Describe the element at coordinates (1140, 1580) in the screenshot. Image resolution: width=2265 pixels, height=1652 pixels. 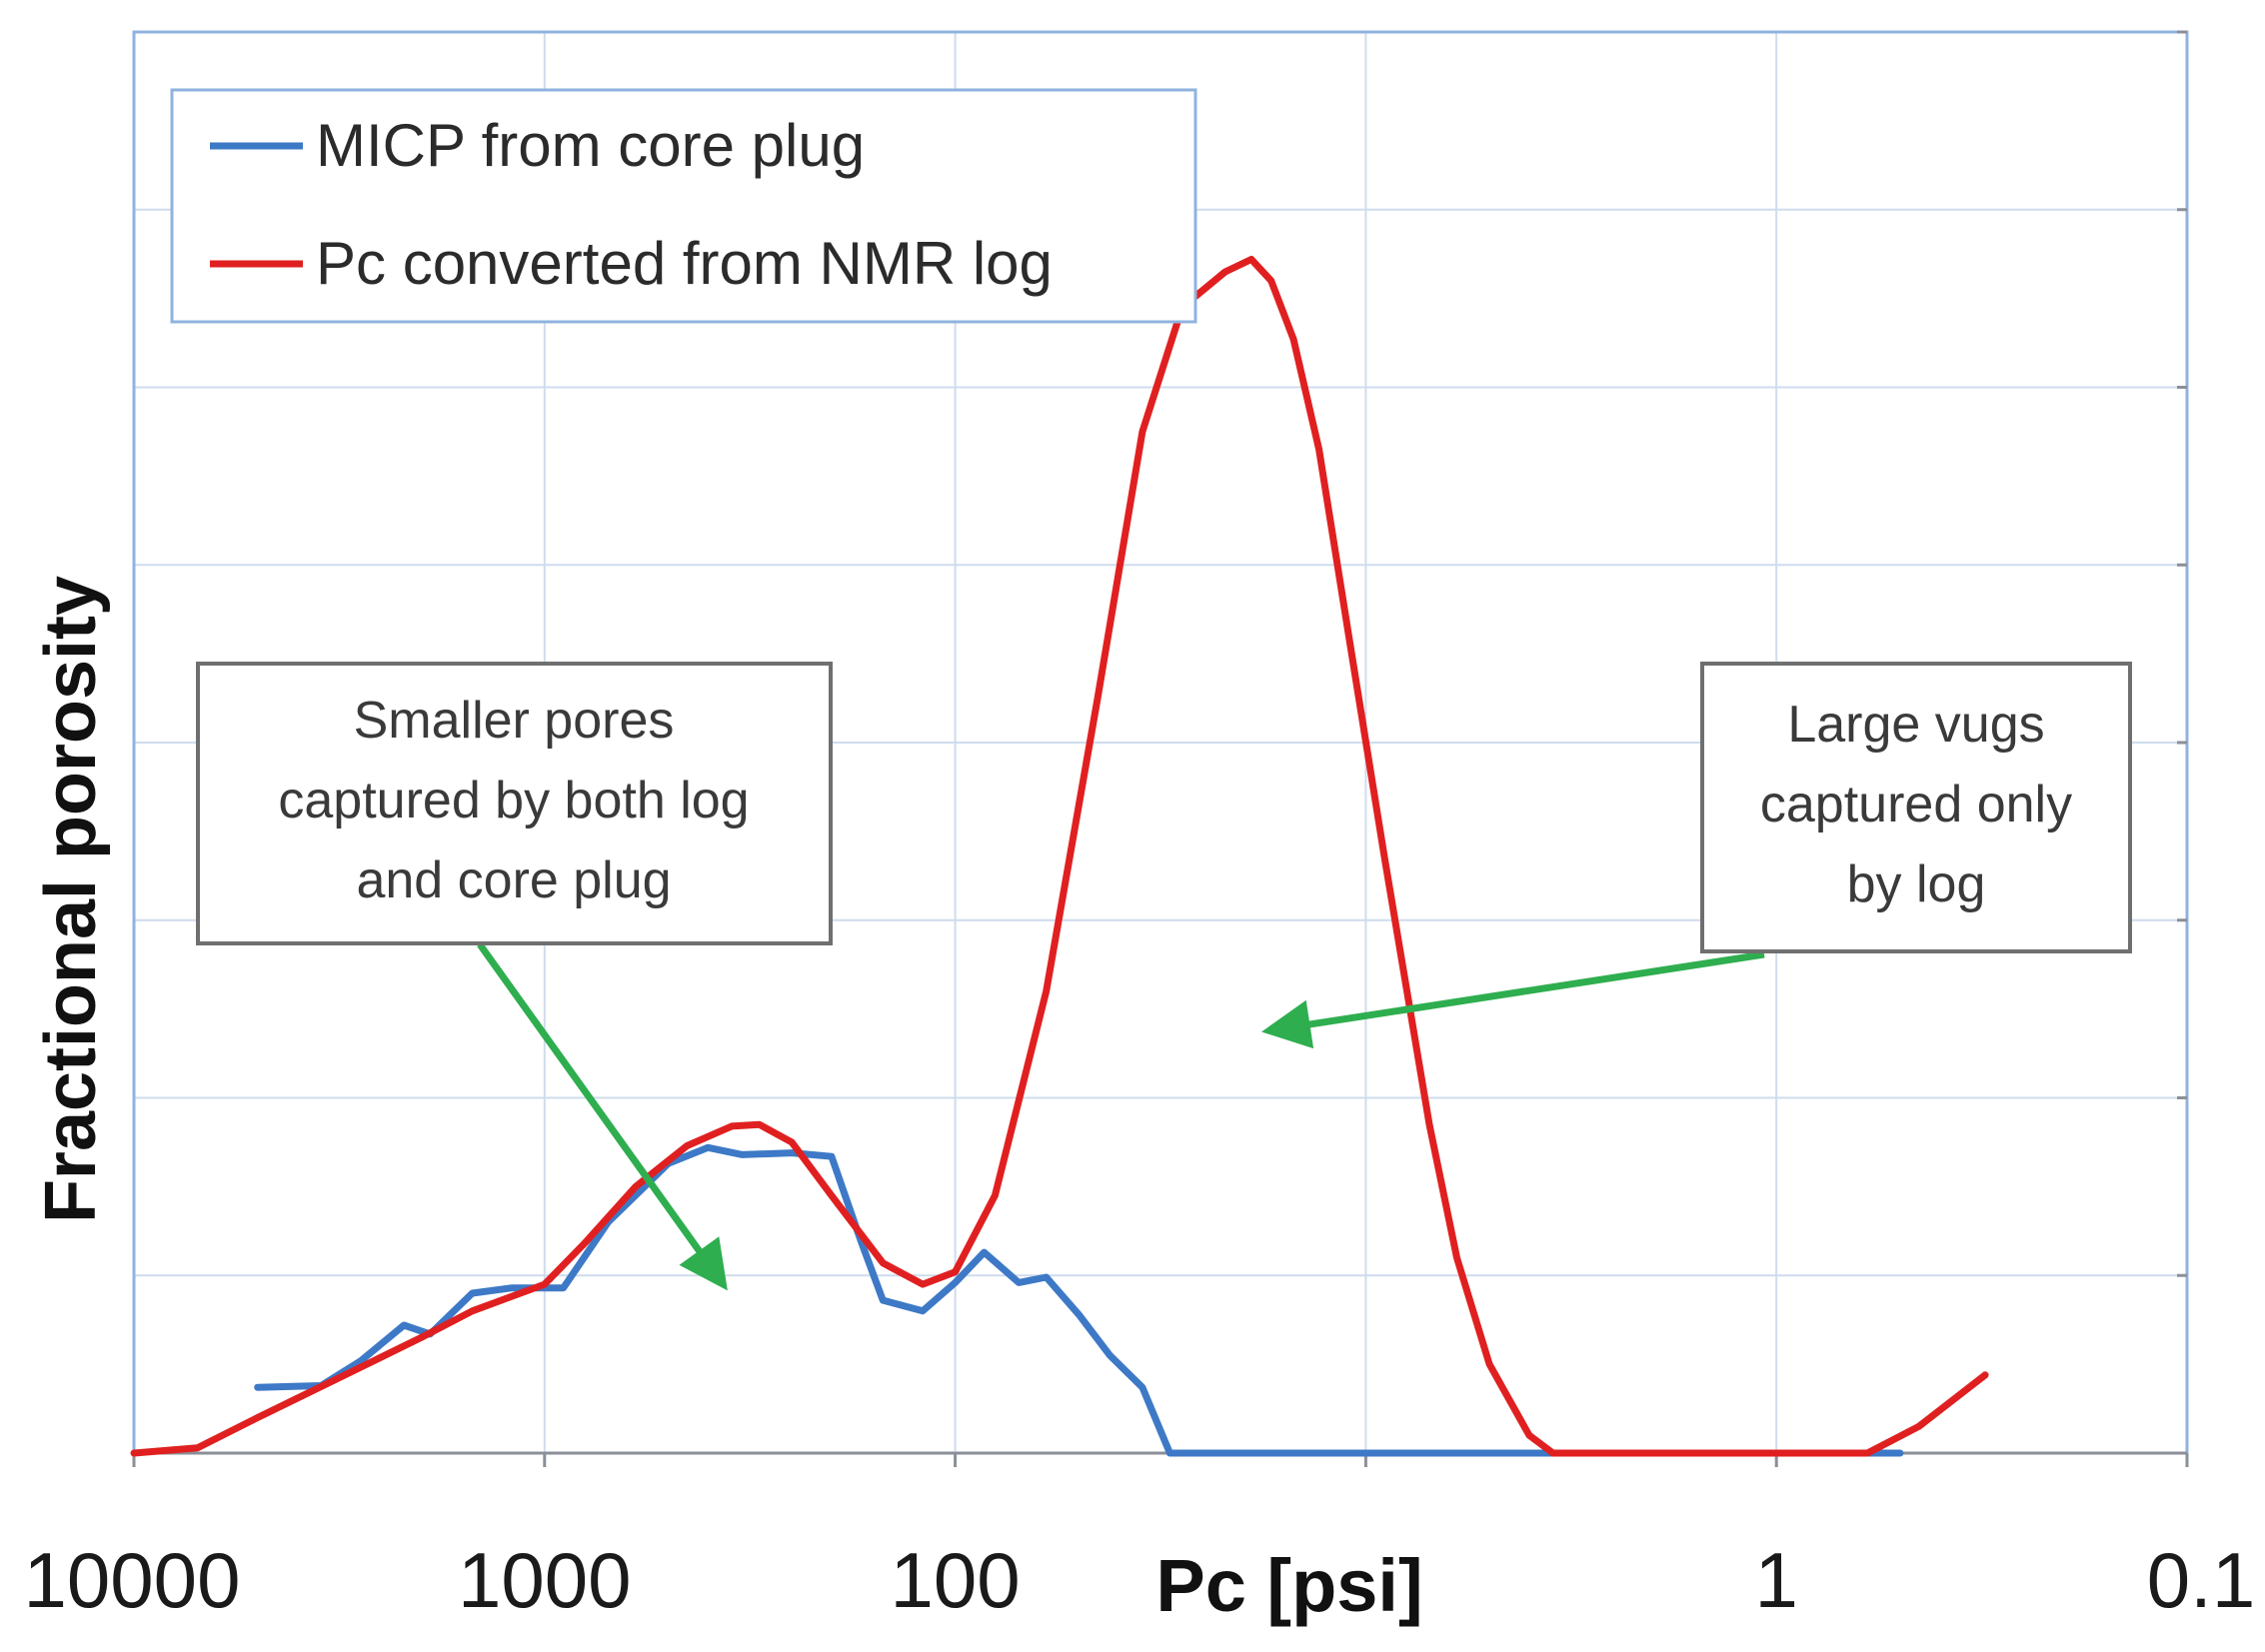
I see `x-tick-labels: 10000 1000 100 1 0.1` at that location.